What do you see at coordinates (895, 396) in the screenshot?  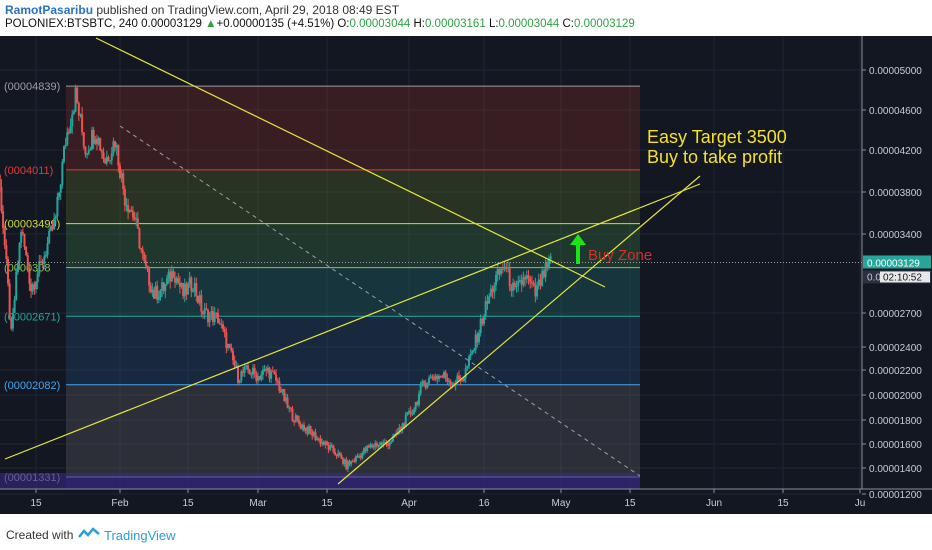 I see `price-axis-label: 0.00002000` at bounding box center [895, 396].